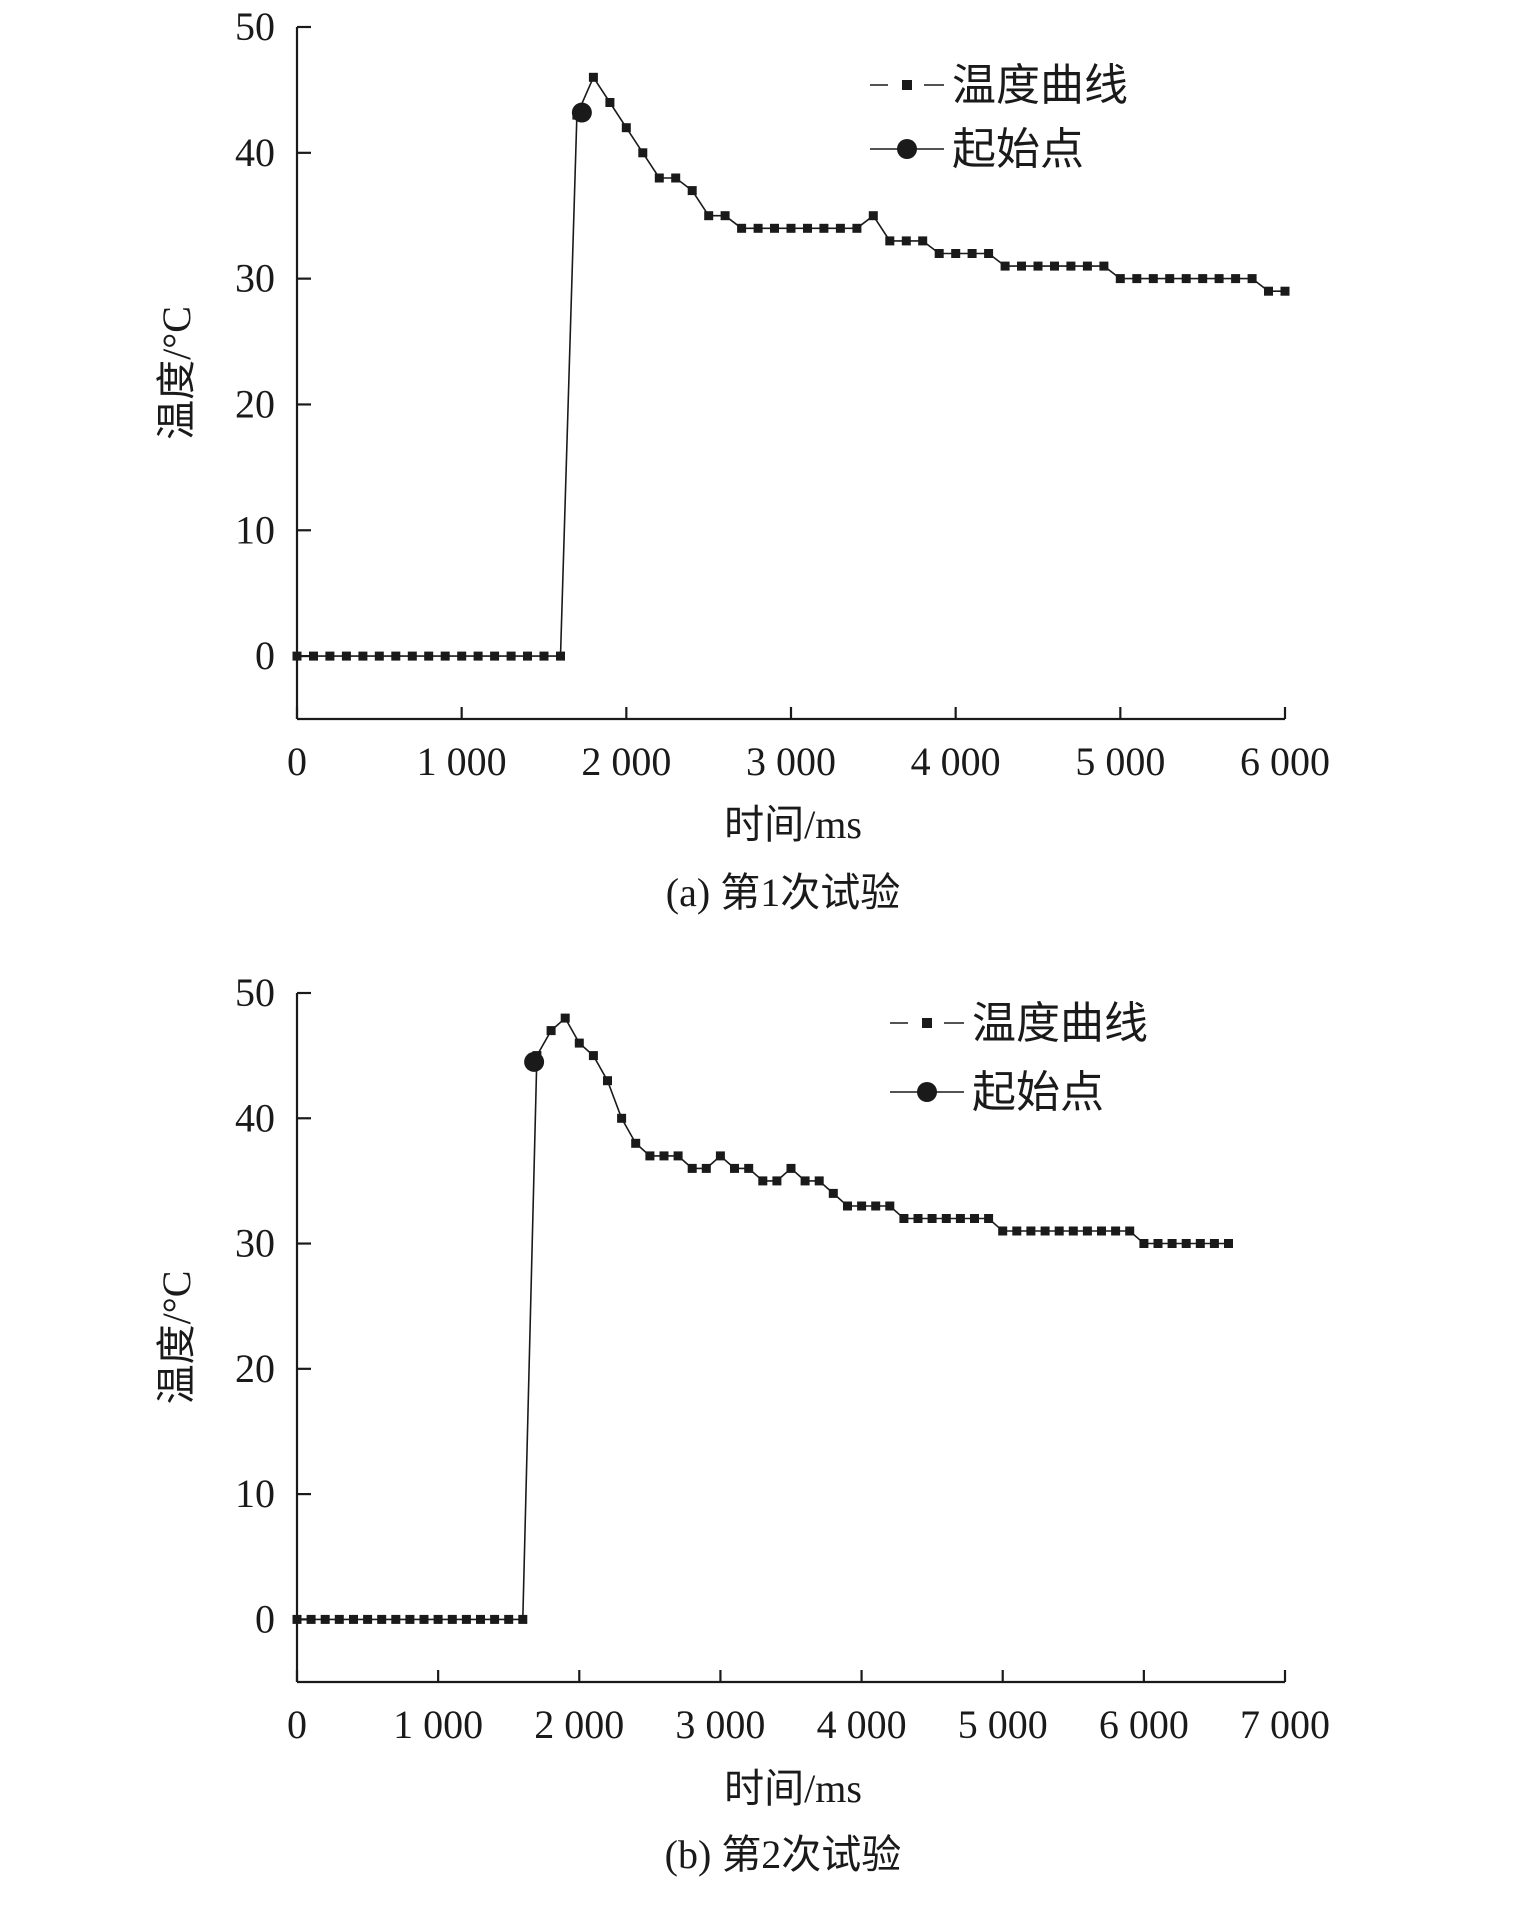 The image size is (1535, 1909). Describe the element at coordinates (783, 892) in the screenshot. I see `chart-caption: (a) 第1次试验` at that location.